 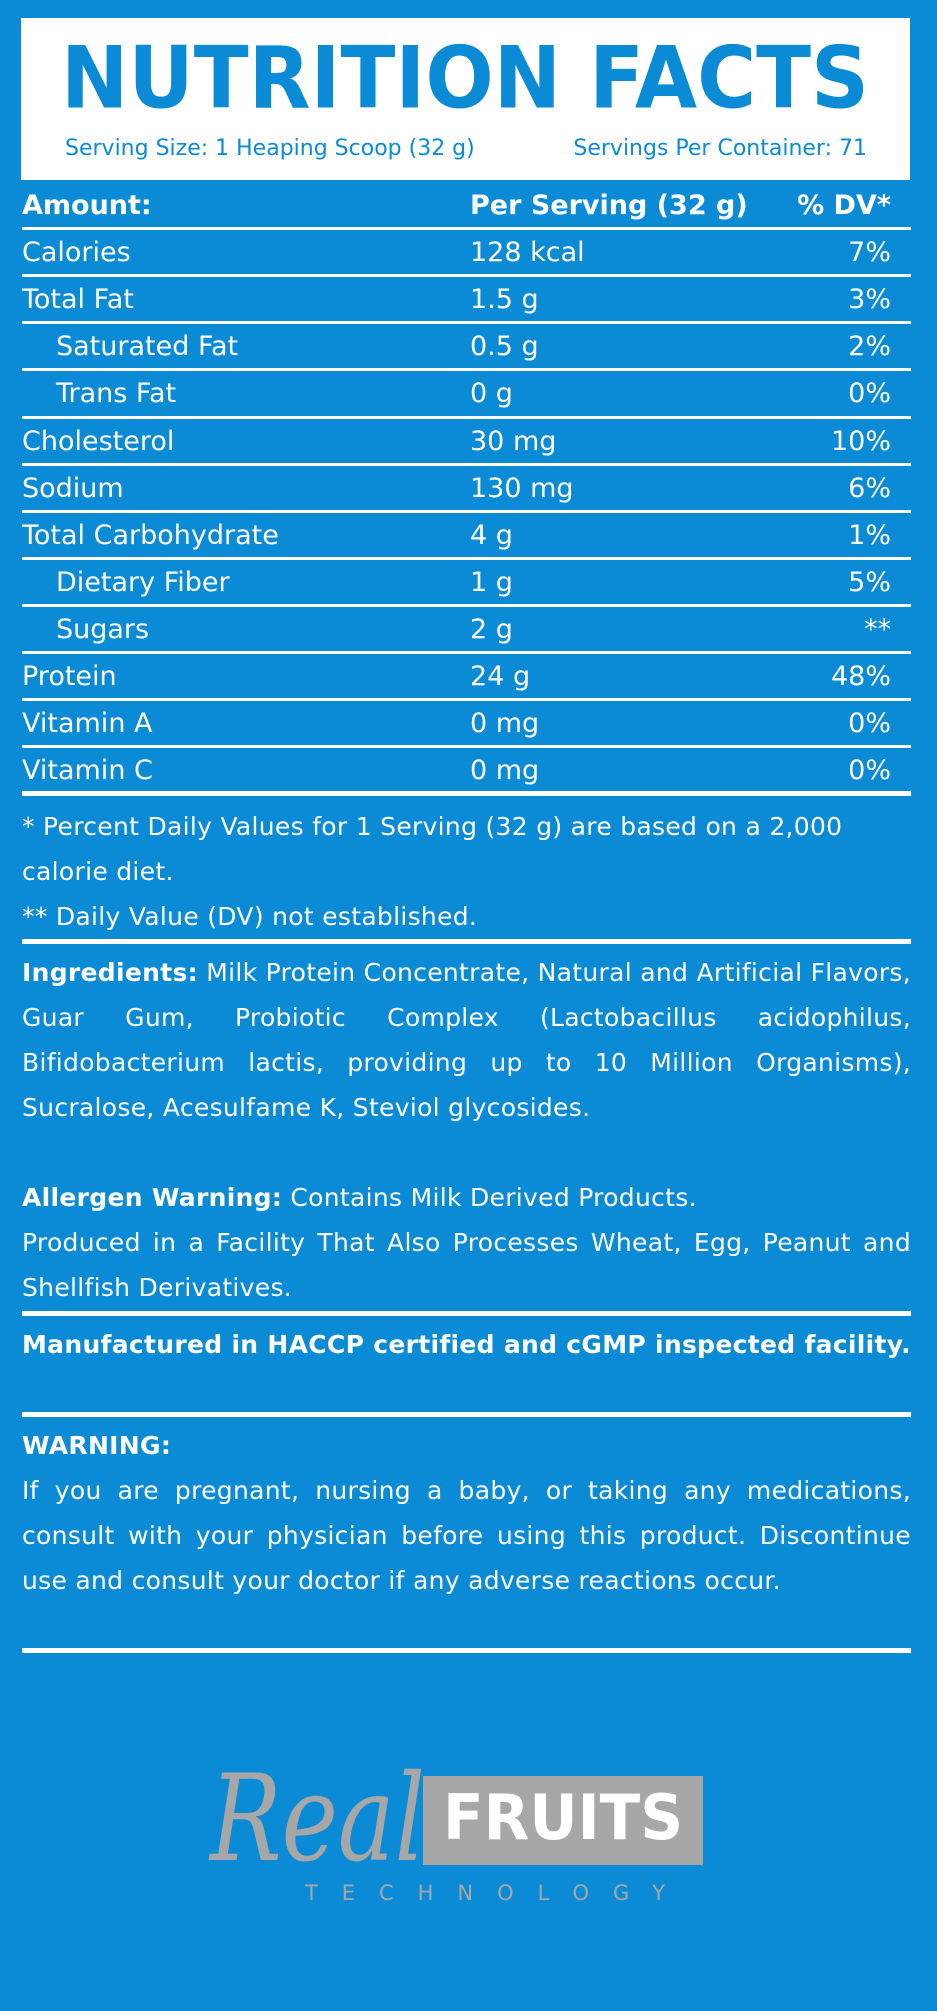 I want to click on logo-script: Real, so click(x=316, y=1819).